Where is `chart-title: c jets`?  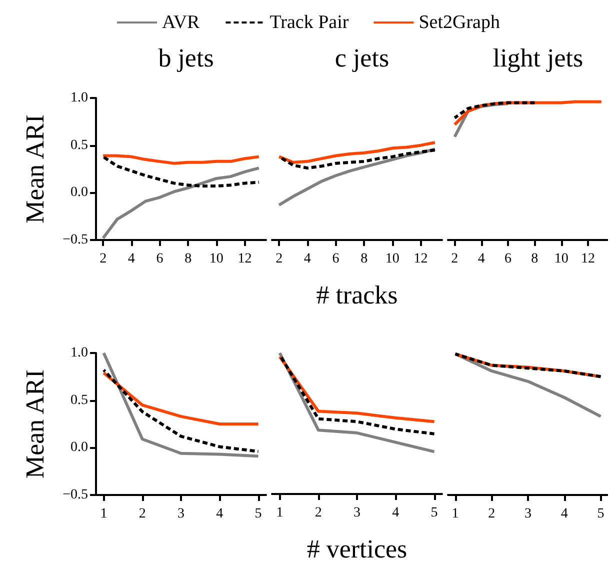 chart-title: c jets is located at coordinates (362, 58).